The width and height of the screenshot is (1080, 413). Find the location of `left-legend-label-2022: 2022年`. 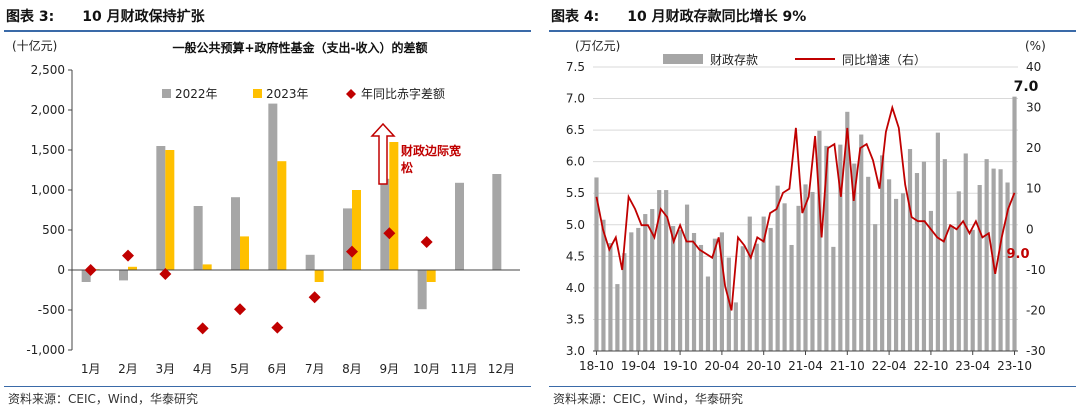

left-legend-label-2022: 2022年 is located at coordinates (196, 94).